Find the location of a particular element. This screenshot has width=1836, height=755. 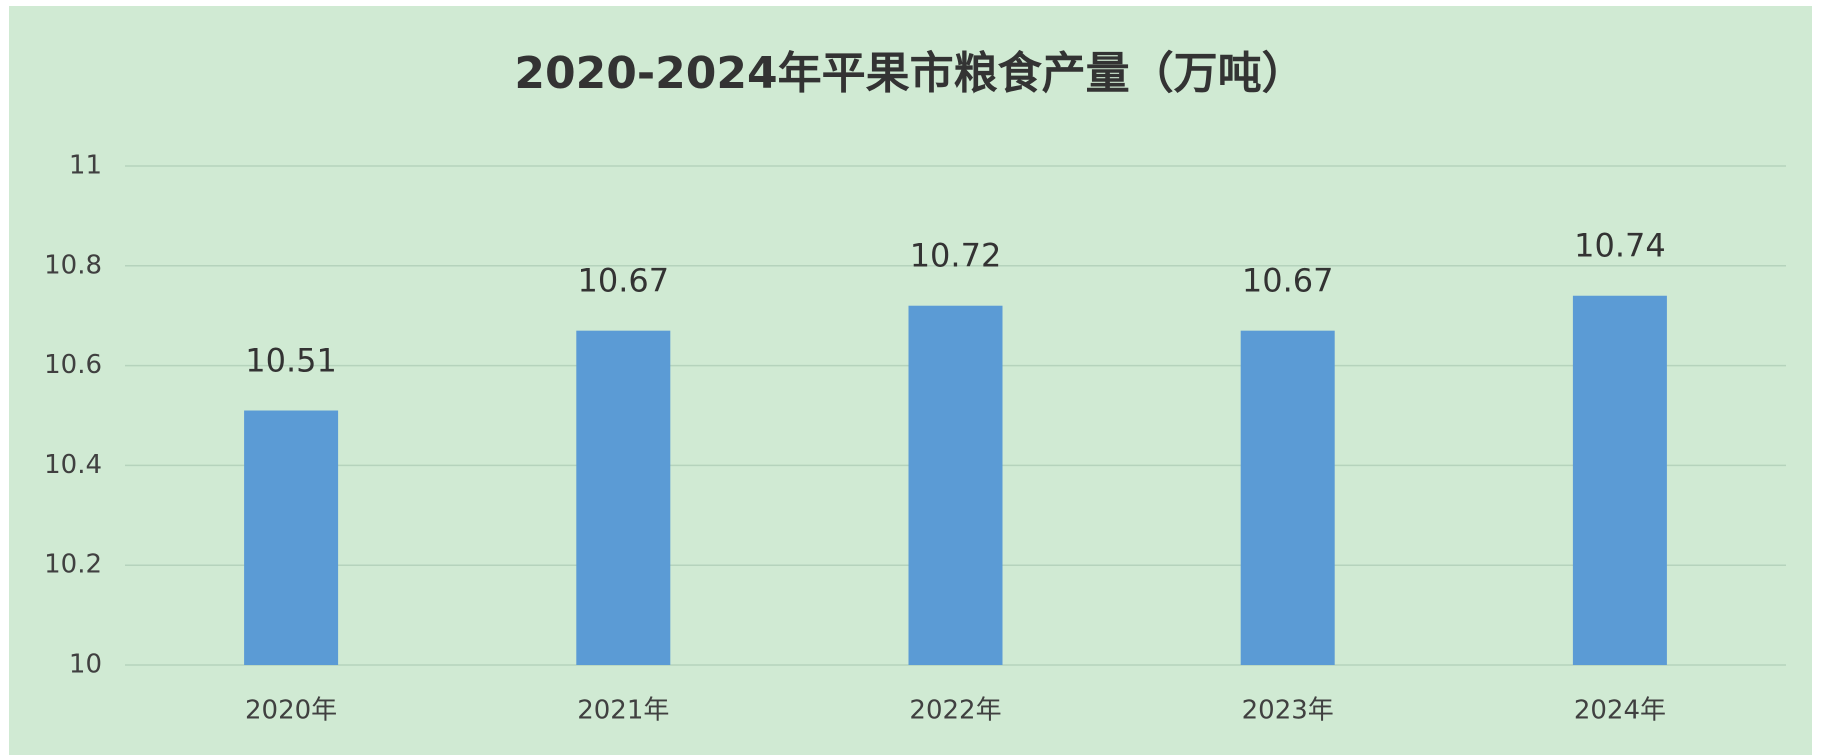

x-tick-label: 2020年 is located at coordinates (291, 711).